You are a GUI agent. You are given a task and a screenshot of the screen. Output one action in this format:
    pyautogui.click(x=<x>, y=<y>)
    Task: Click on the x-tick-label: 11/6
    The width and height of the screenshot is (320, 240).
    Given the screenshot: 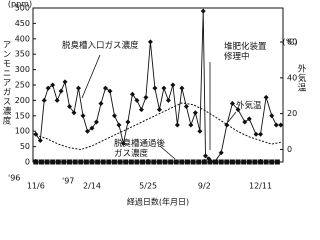 What is the action you would take?
    pyautogui.click(x=36, y=186)
    